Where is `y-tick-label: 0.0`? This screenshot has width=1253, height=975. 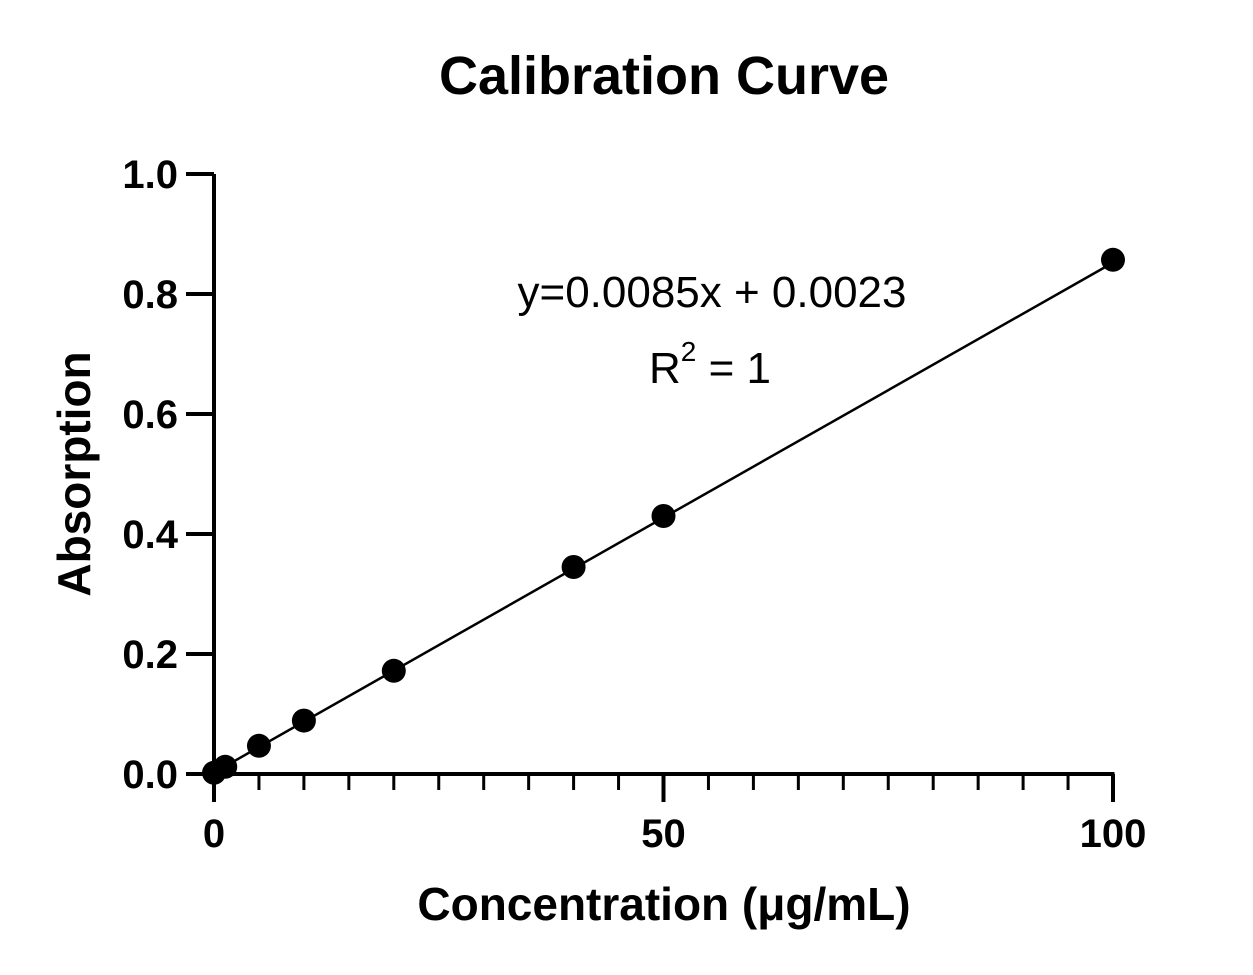
y-tick-label: 0.0 is located at coordinates (150, 775).